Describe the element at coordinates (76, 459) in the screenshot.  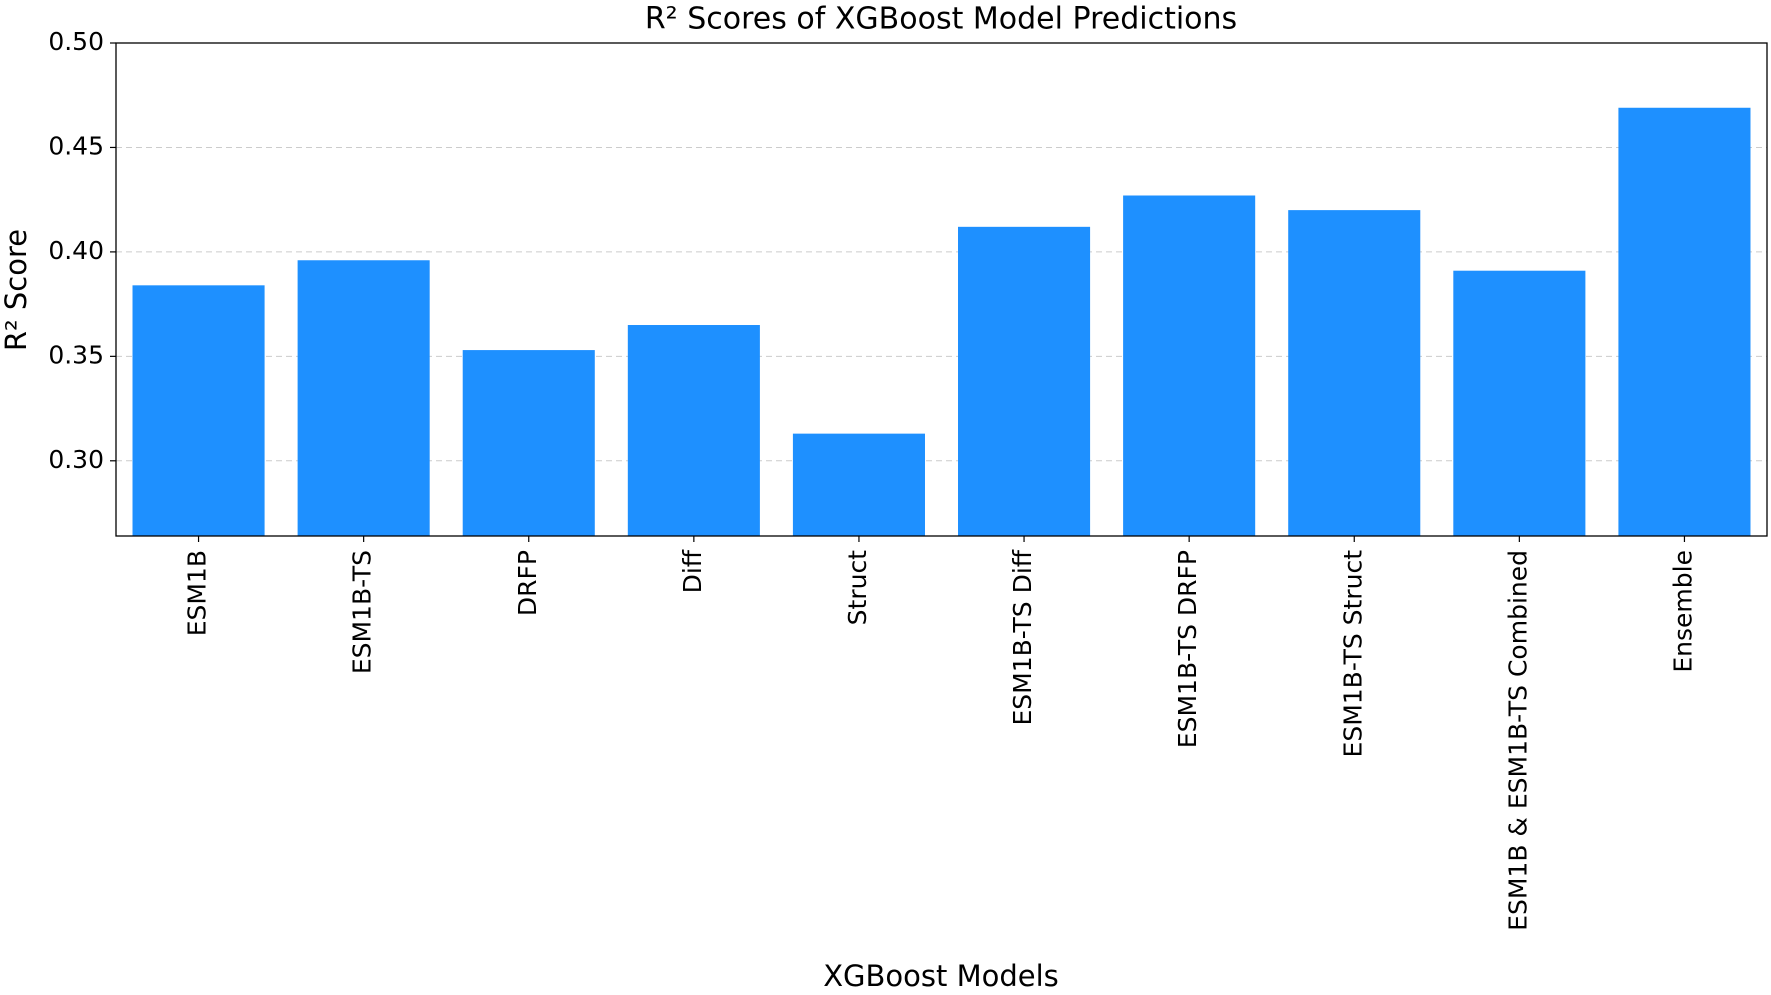
I see `y-tick-label: 0.30` at that location.